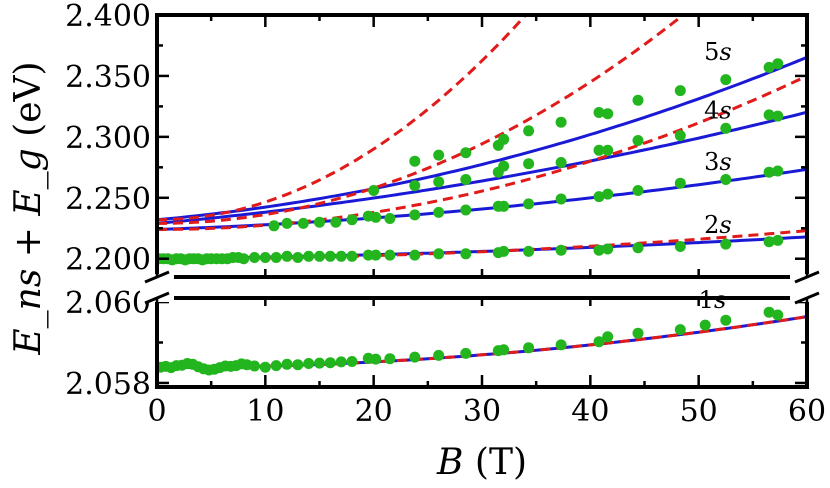  What do you see at coordinates (718, 225) in the screenshot?
I see `state-label-2s: 2s` at bounding box center [718, 225].